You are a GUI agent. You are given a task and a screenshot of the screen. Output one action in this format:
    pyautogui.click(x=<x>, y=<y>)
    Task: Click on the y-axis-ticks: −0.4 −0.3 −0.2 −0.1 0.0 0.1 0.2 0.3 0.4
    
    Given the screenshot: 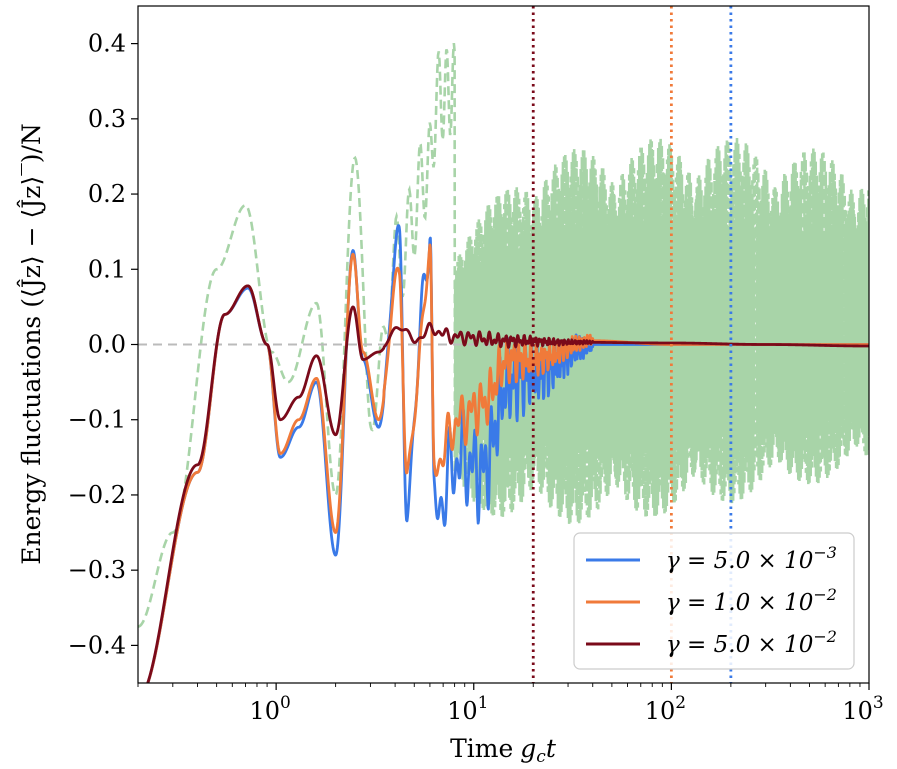 What is the action you would take?
    pyautogui.click(x=103, y=344)
    